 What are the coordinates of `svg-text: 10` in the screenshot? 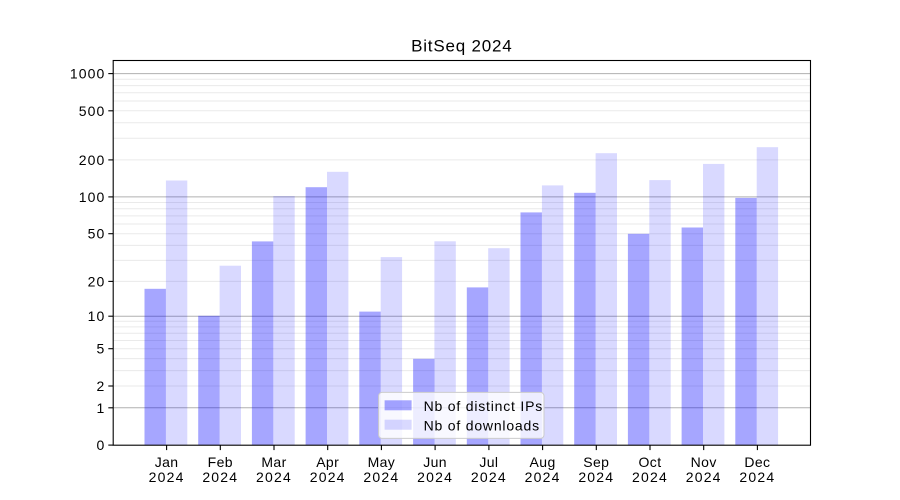 It's located at (97, 316).